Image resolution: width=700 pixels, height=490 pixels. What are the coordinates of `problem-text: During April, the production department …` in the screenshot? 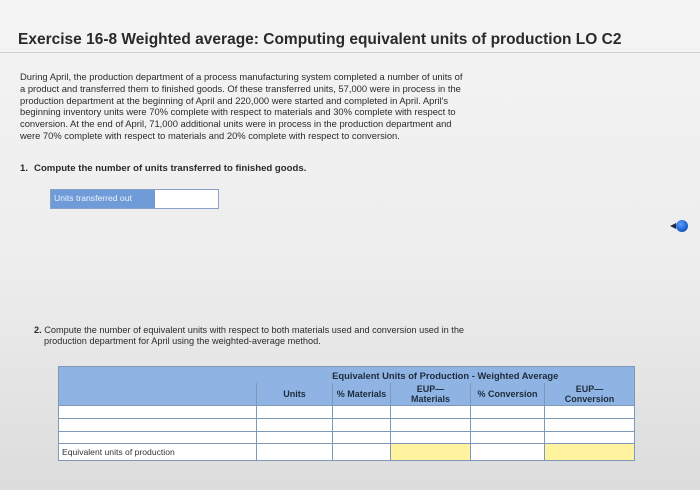 It's located at (270, 106).